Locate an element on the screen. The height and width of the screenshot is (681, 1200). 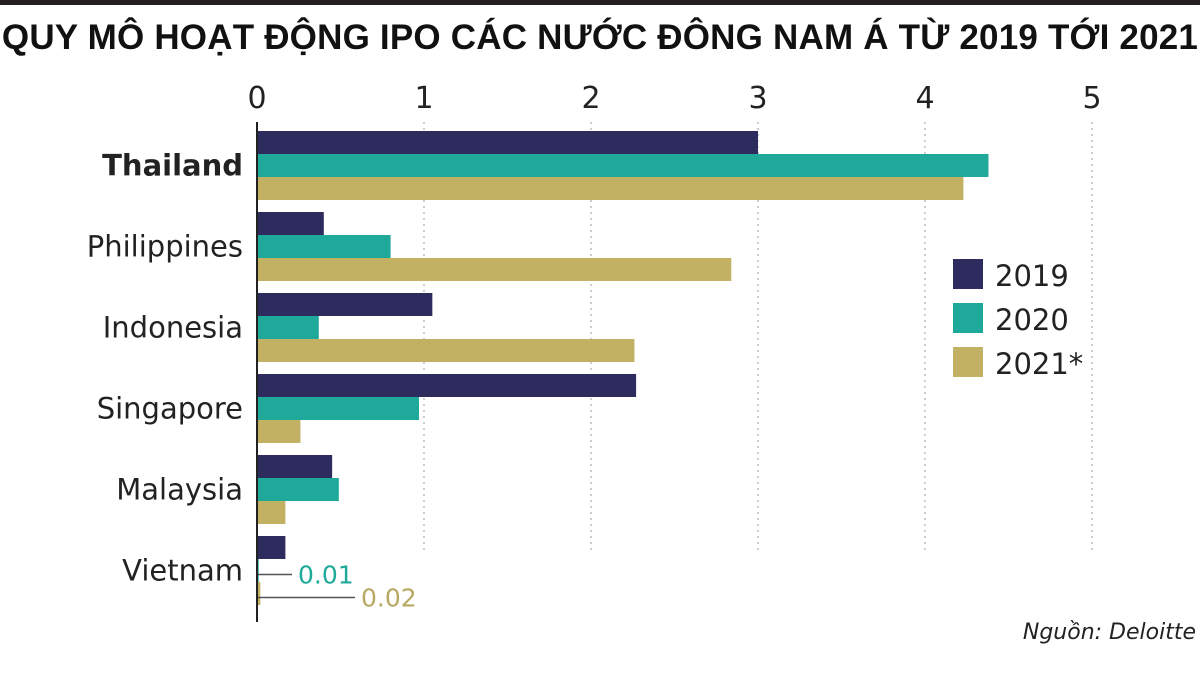
bar-thailand-2021 is located at coordinates (610, 188).